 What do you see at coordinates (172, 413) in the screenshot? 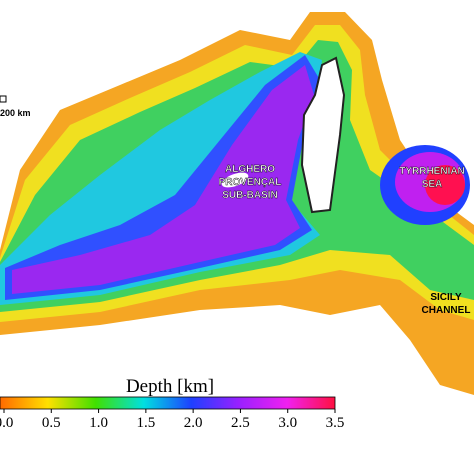
I see `colorbar: 0.0 0.5 1.0 1.5 2.0 2.5 3.0 3.5` at bounding box center [172, 413].